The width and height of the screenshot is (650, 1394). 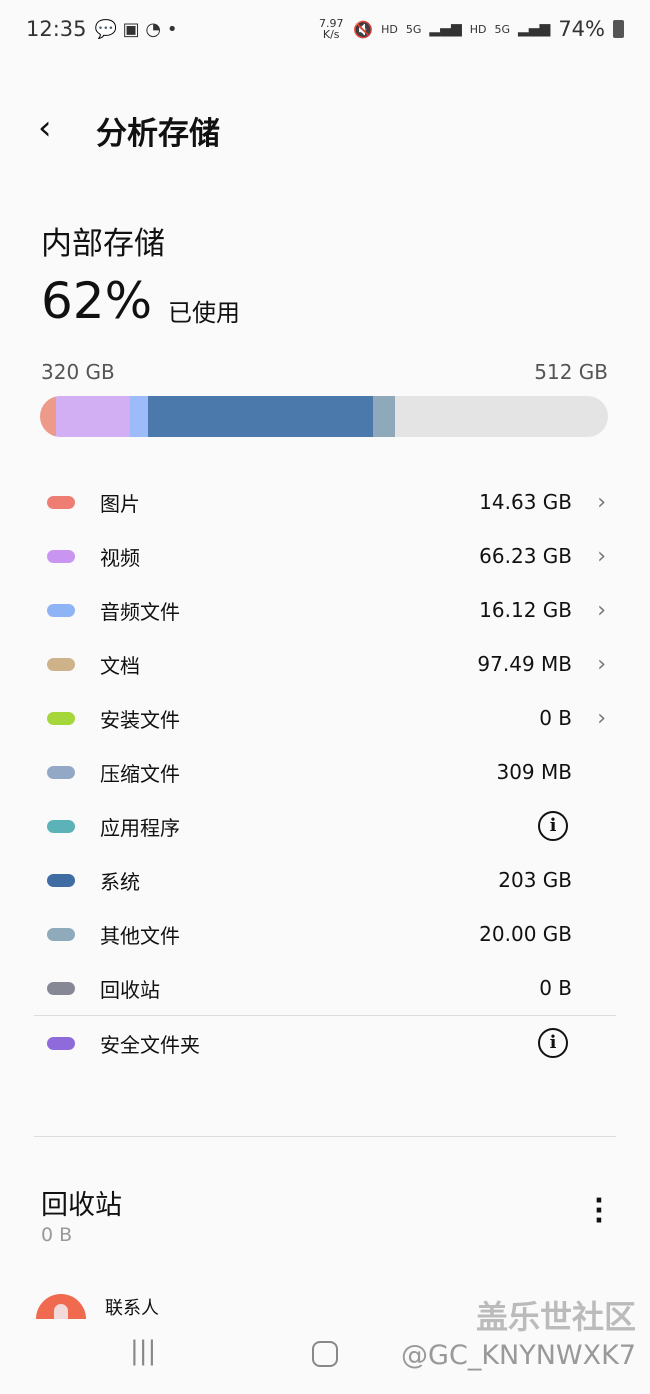 What do you see at coordinates (502, 29) in the screenshot?
I see `network-type-2: 5G` at bounding box center [502, 29].